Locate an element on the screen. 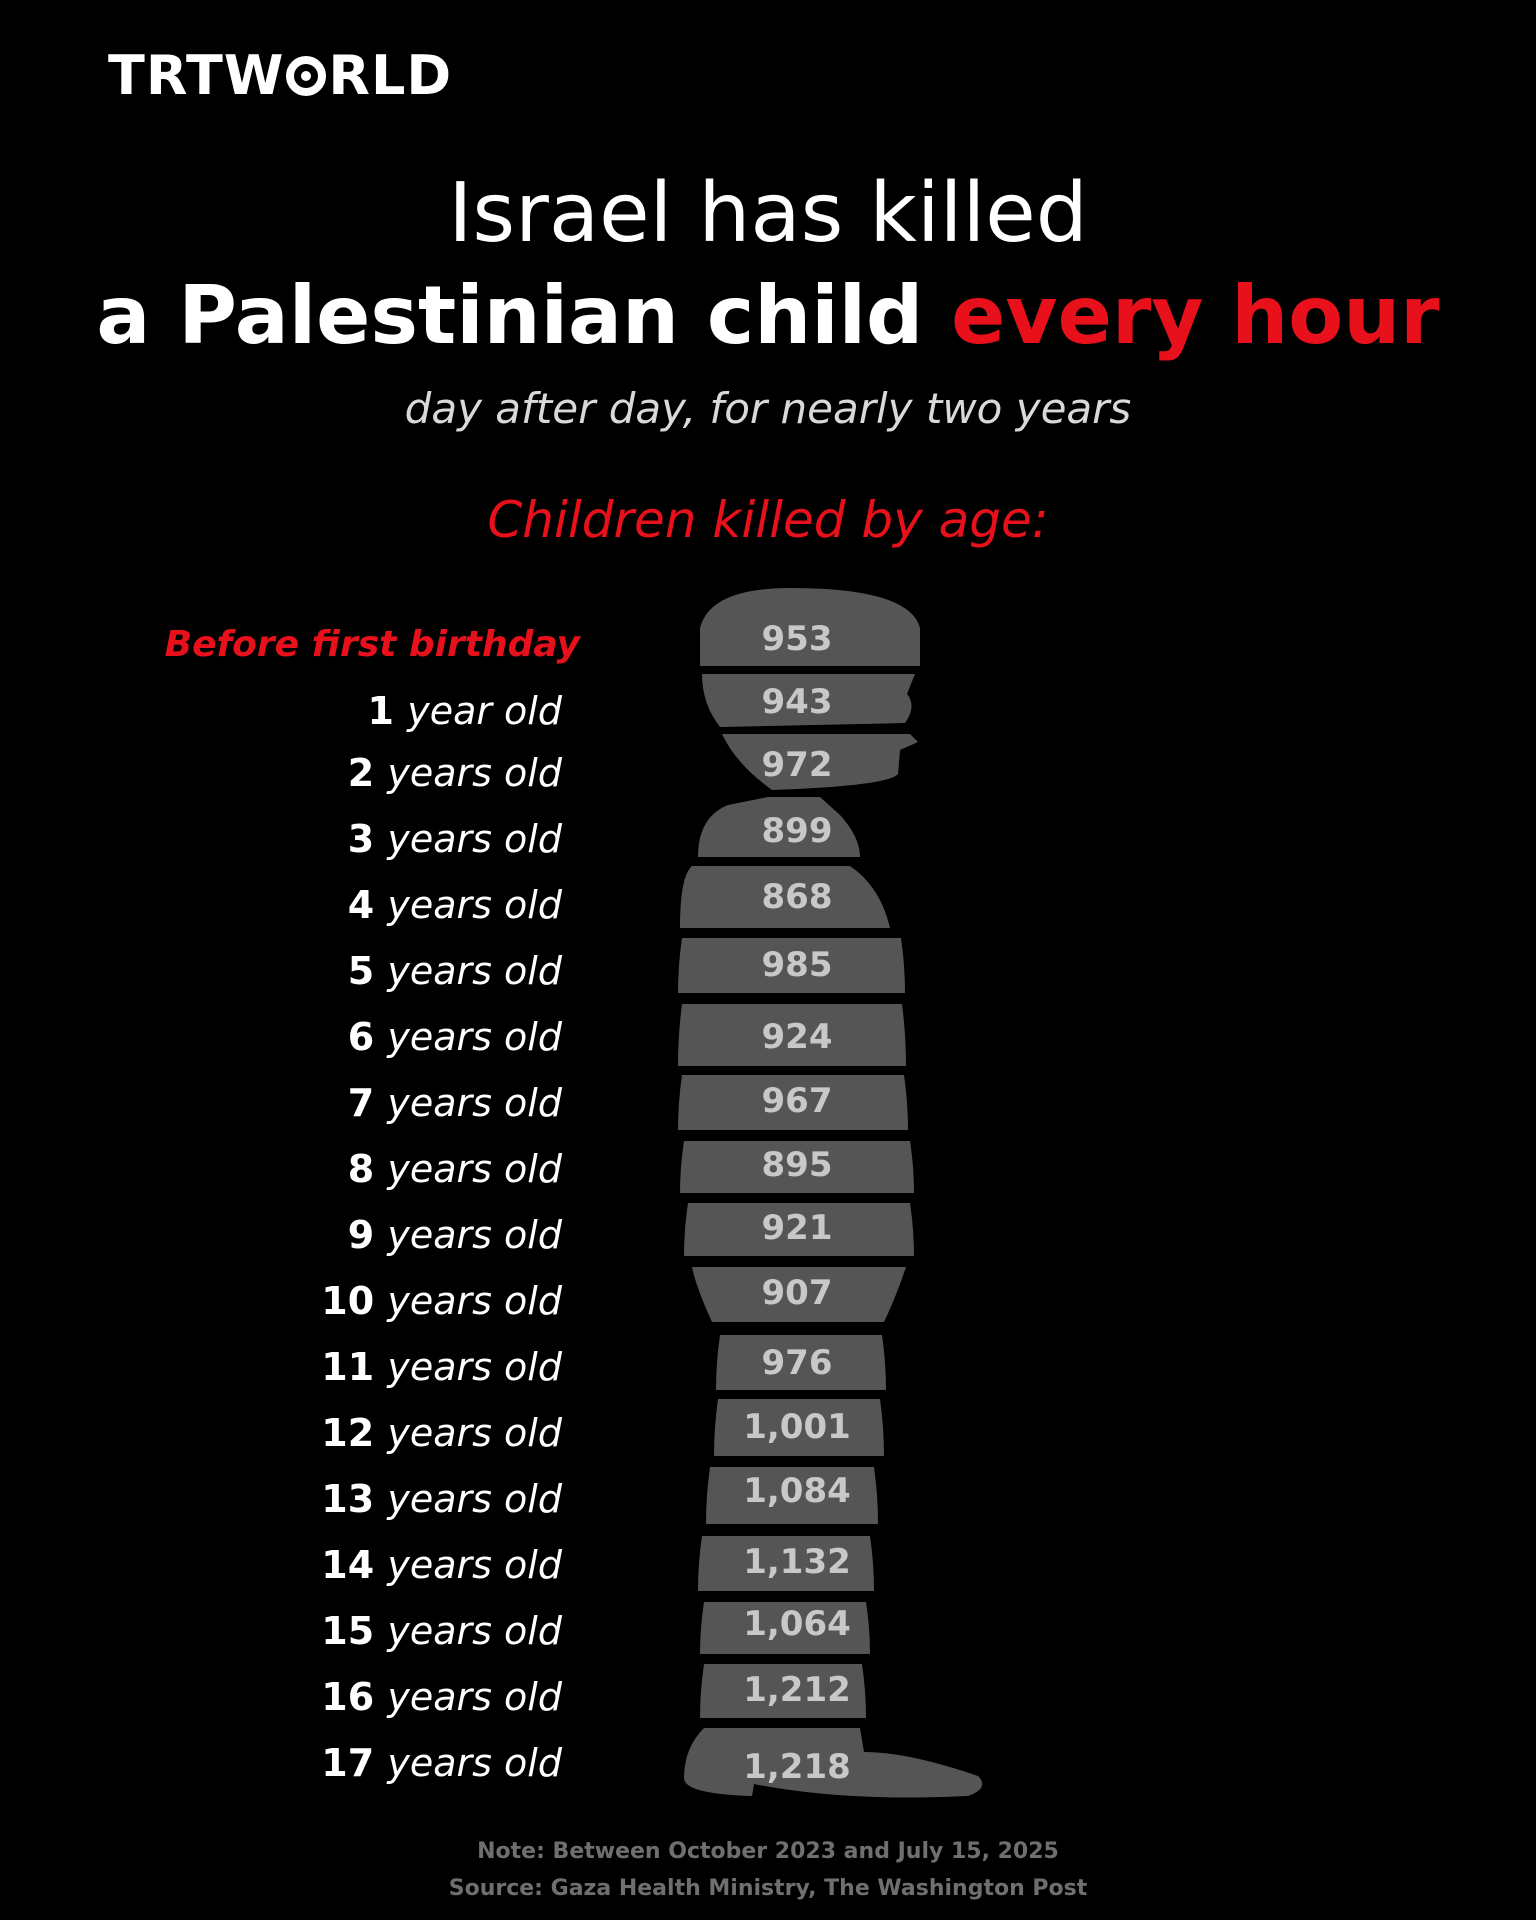  category-age-unit-9: years old is located at coordinates (474, 1235).